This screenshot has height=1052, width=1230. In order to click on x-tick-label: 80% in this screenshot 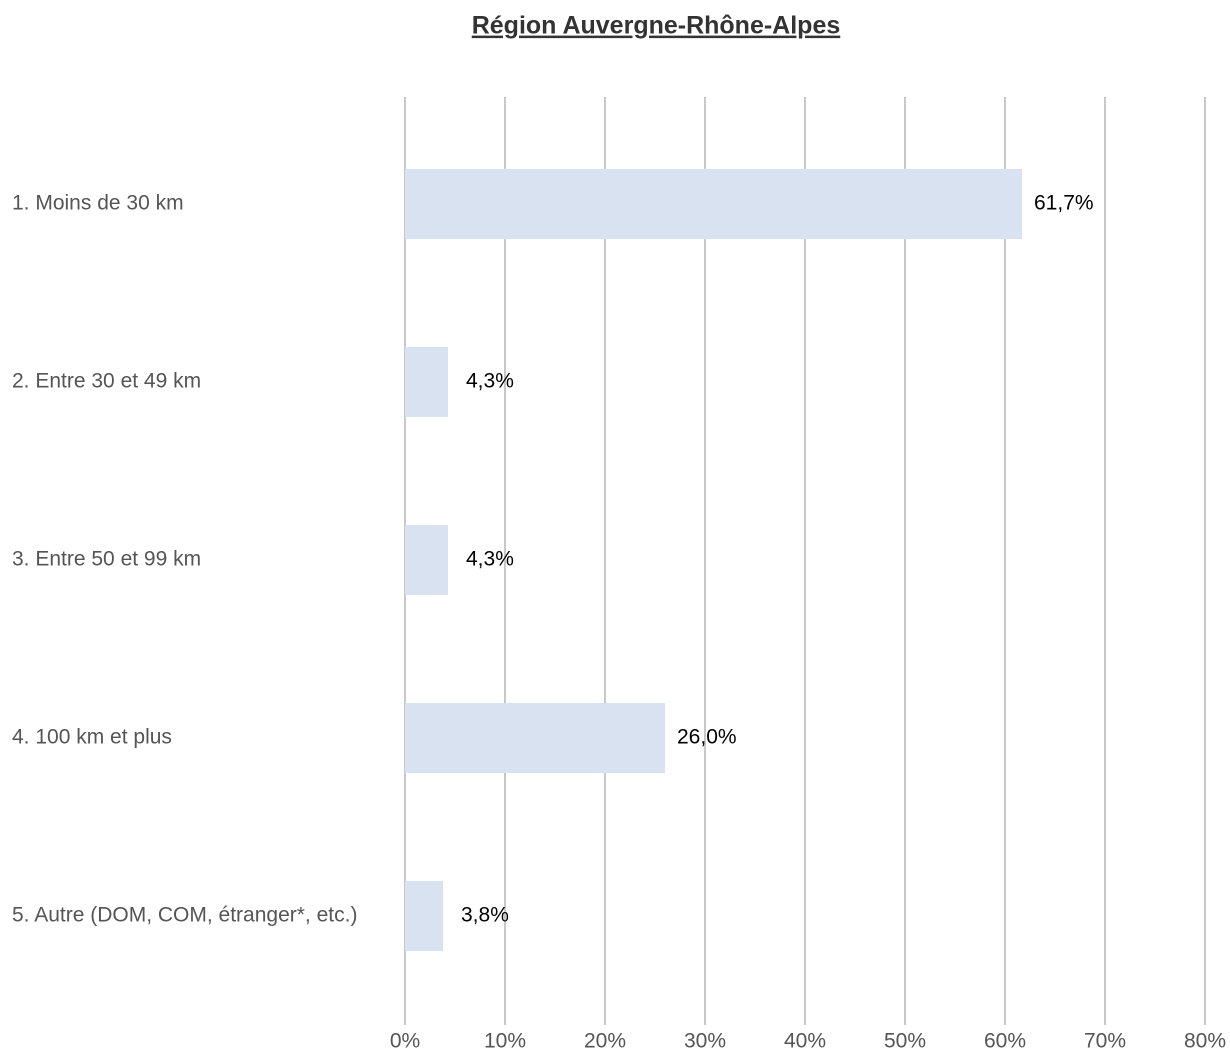, I will do `click(1205, 1041)`.